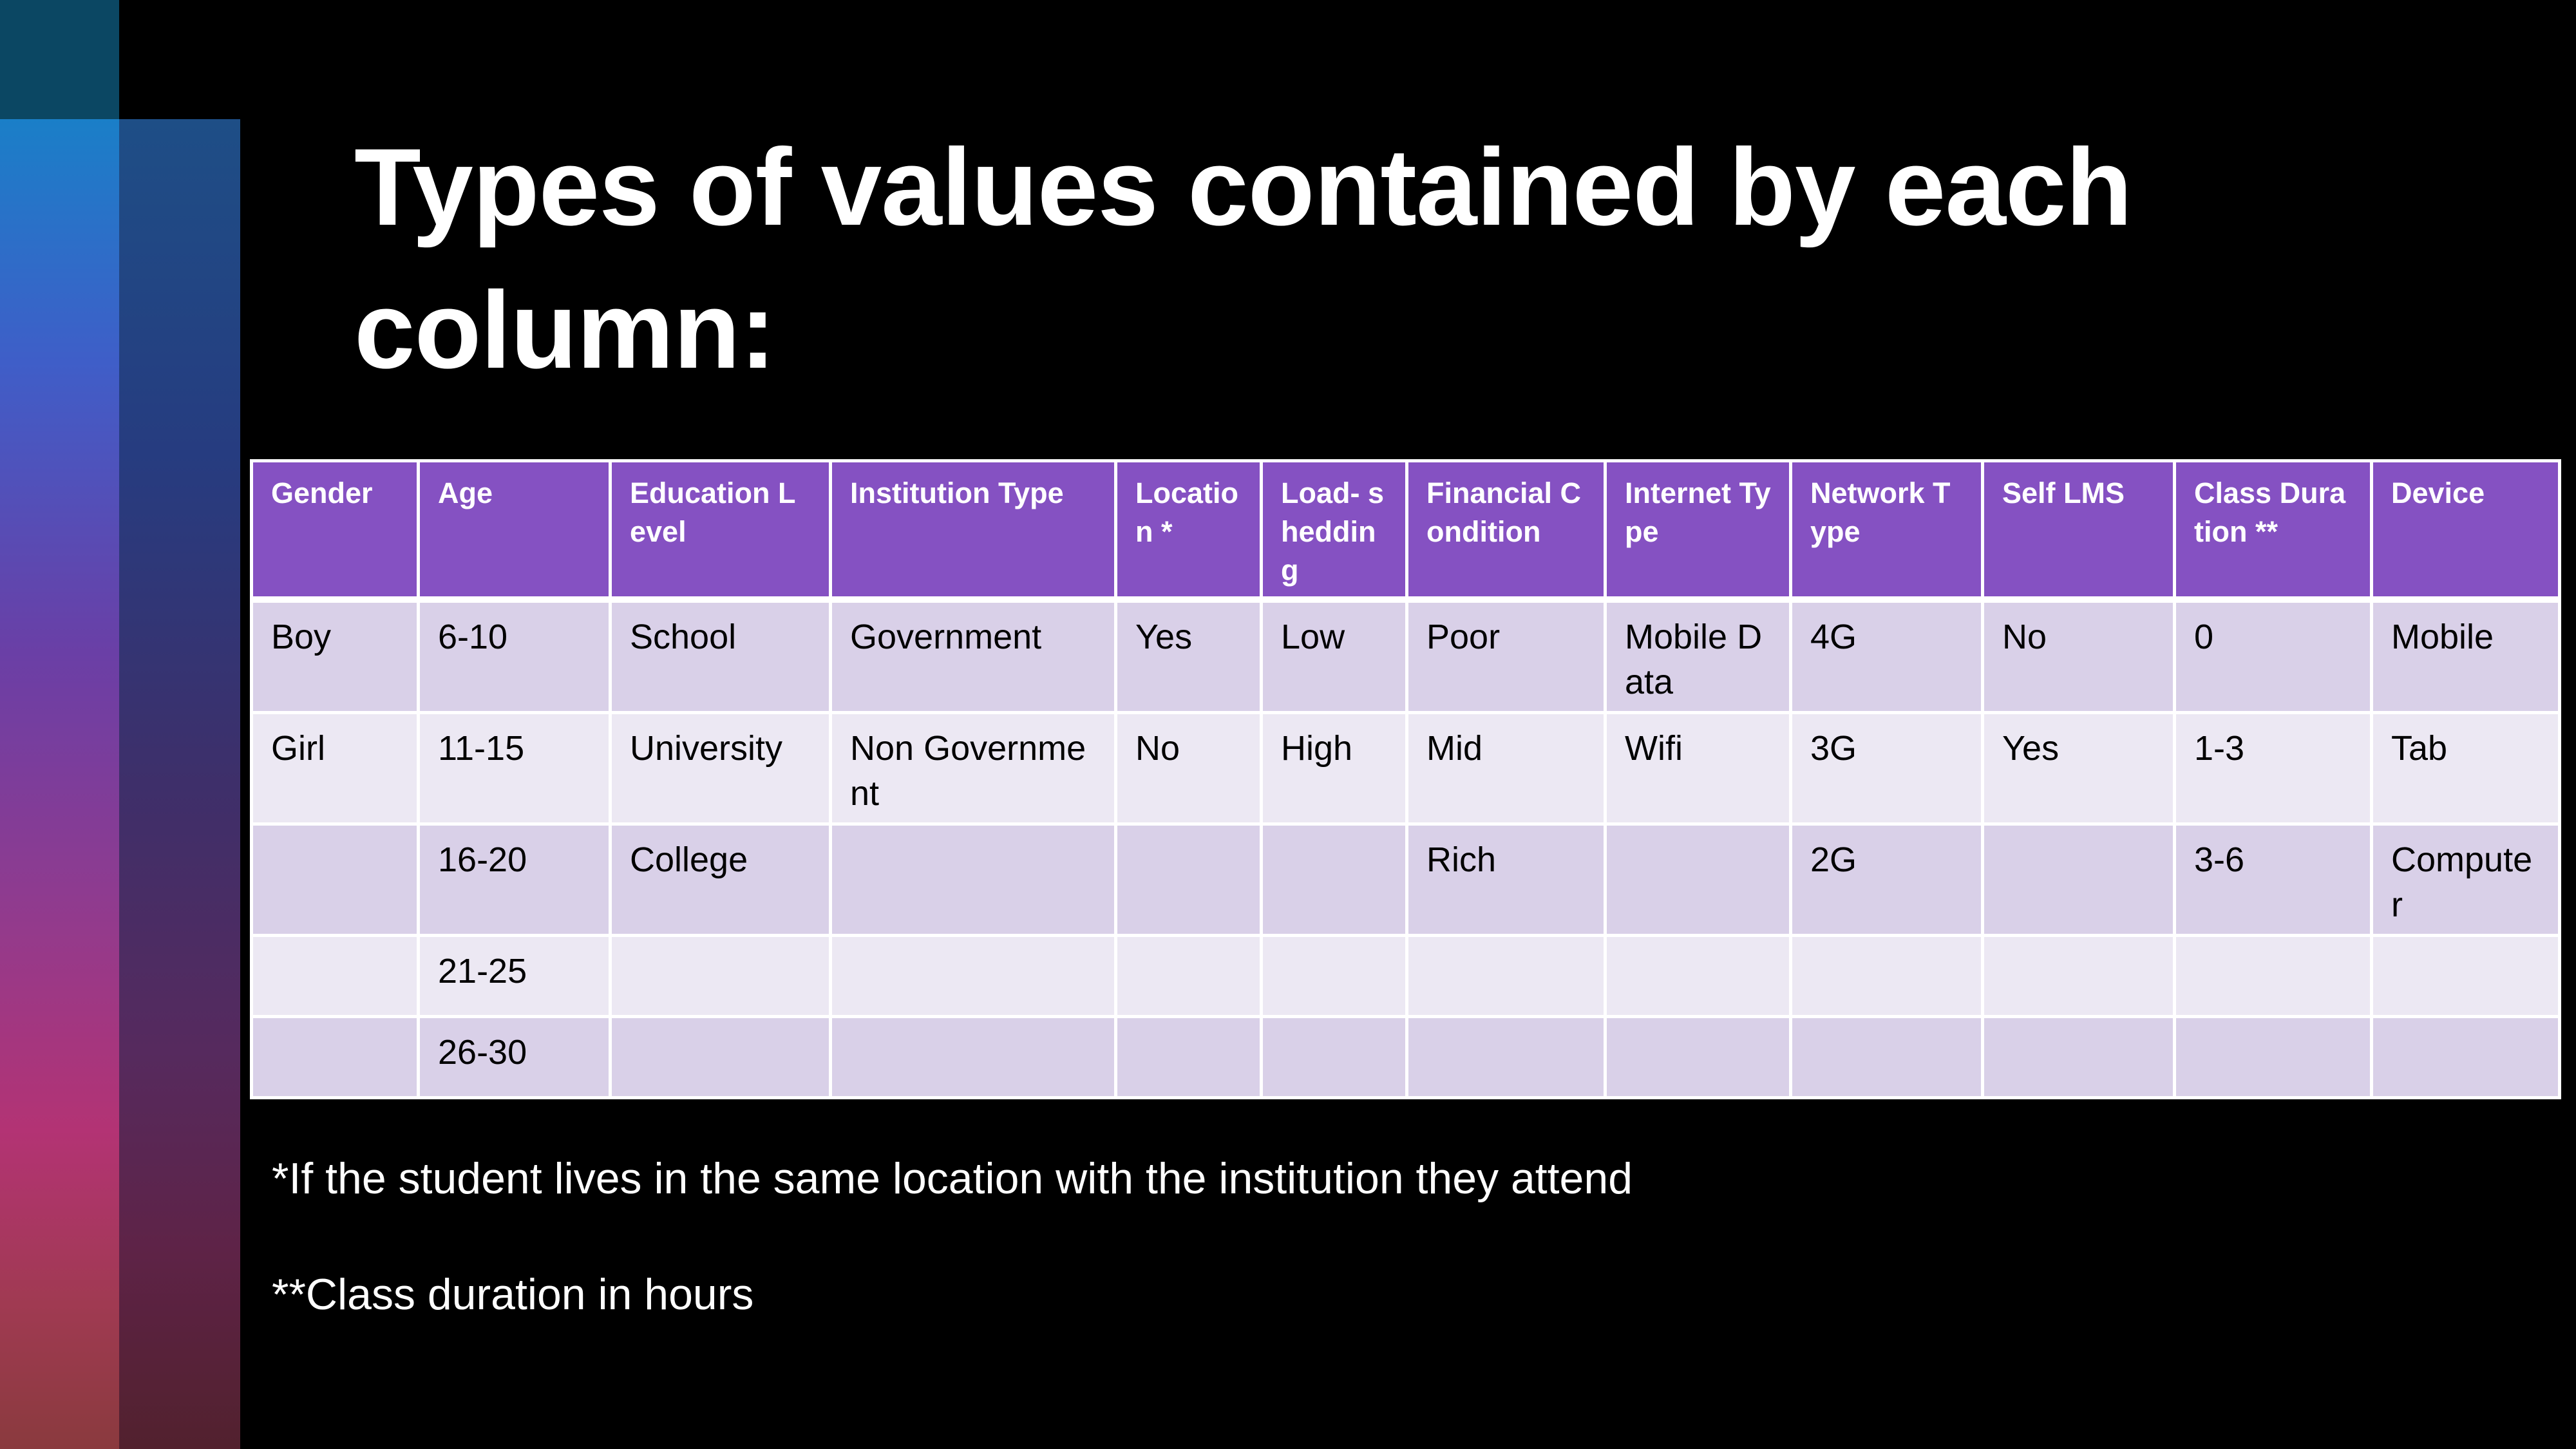 The height and width of the screenshot is (1449, 2576). What do you see at coordinates (1334, 531) in the screenshot?
I see `header-load-shedding: Load- sheddin g` at bounding box center [1334, 531].